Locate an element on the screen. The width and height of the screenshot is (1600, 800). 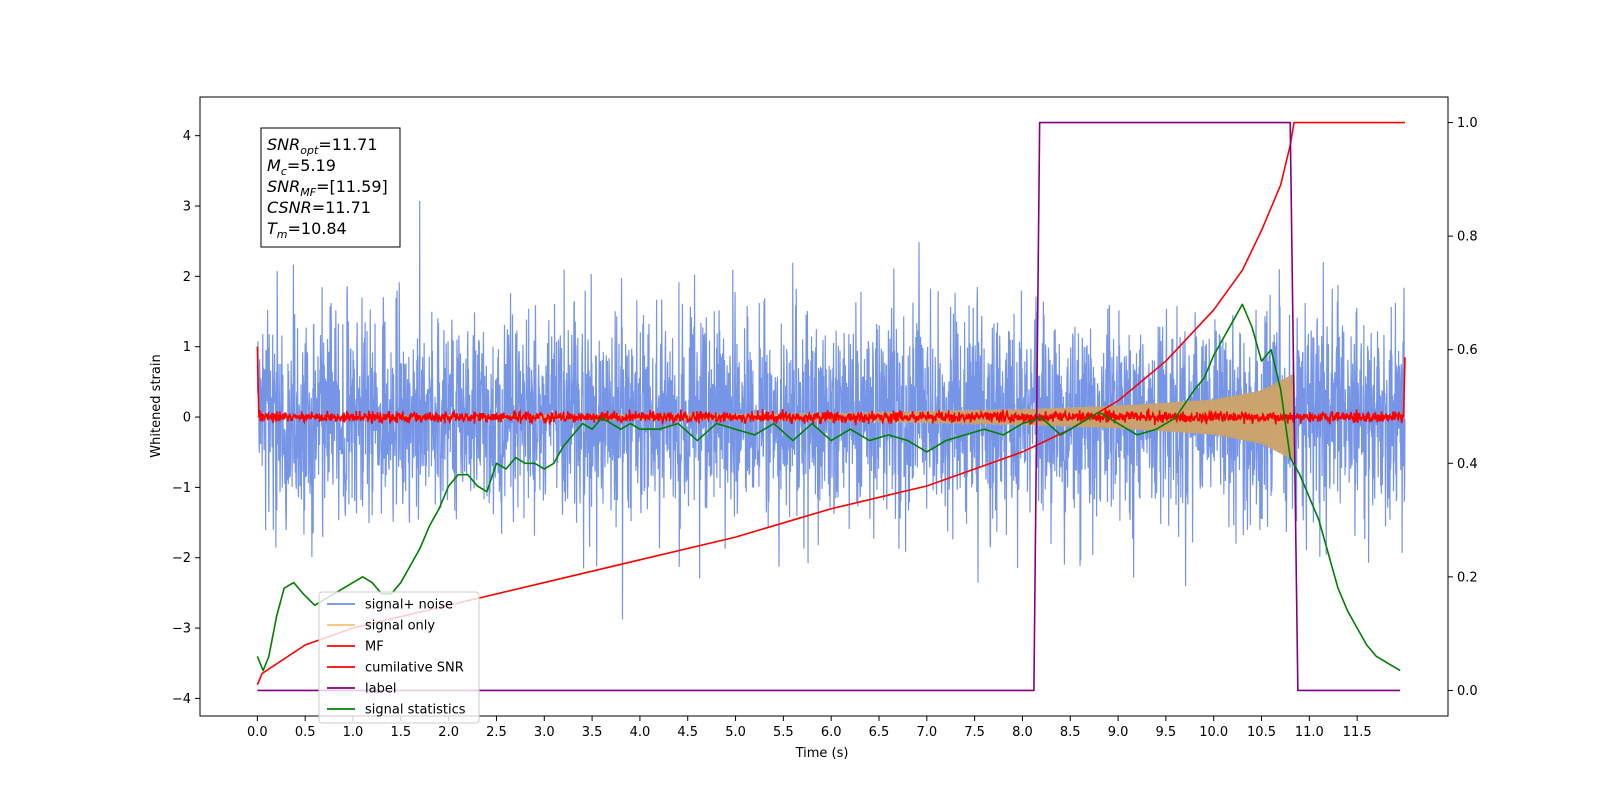
mf-layer is located at coordinates (831, 386).